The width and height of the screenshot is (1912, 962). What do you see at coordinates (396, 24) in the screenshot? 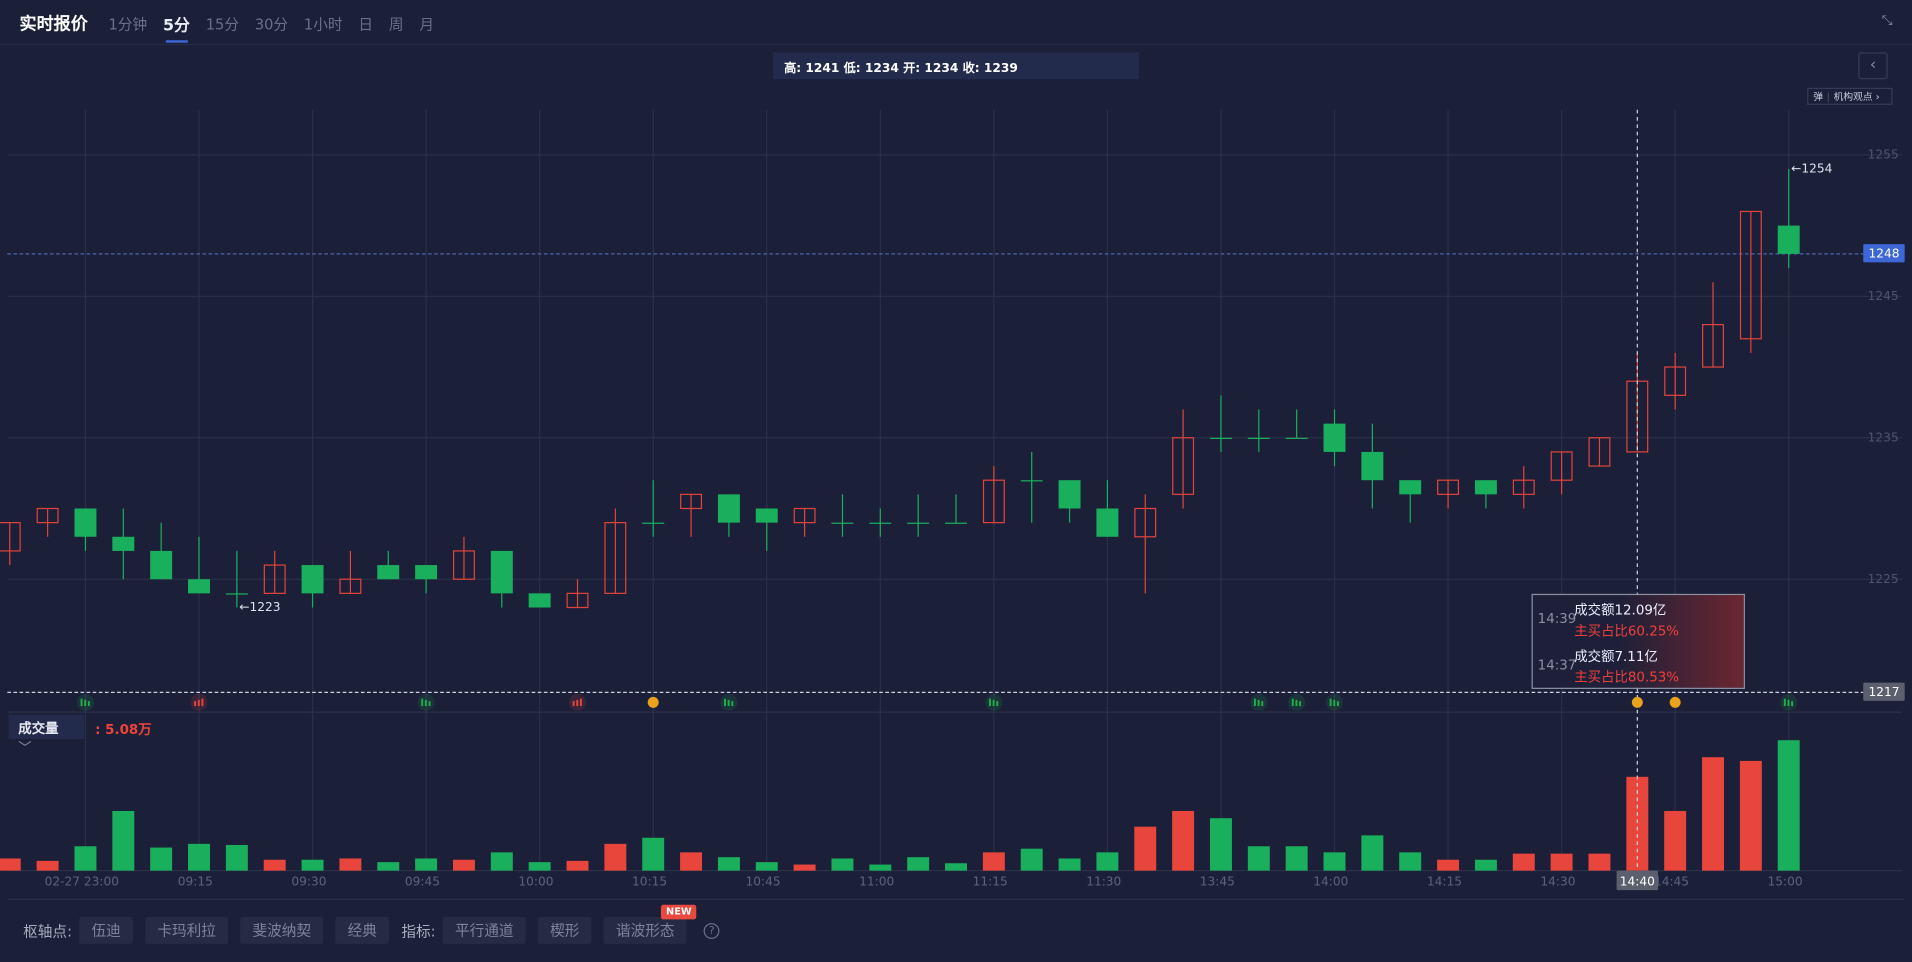
I see `tab-week: 周` at bounding box center [396, 24].